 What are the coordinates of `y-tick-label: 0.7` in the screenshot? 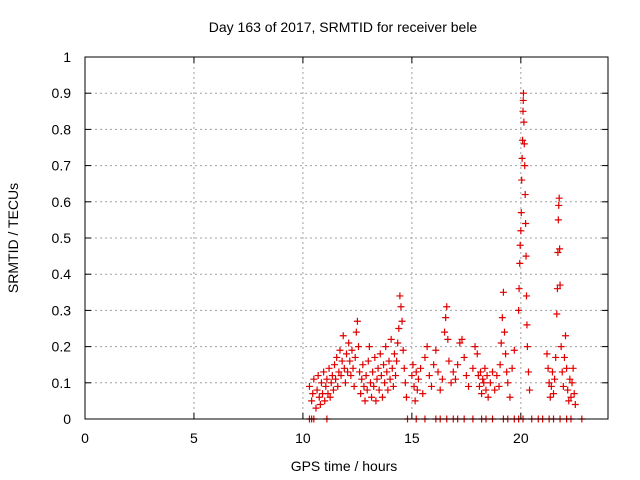 It's located at (62, 166).